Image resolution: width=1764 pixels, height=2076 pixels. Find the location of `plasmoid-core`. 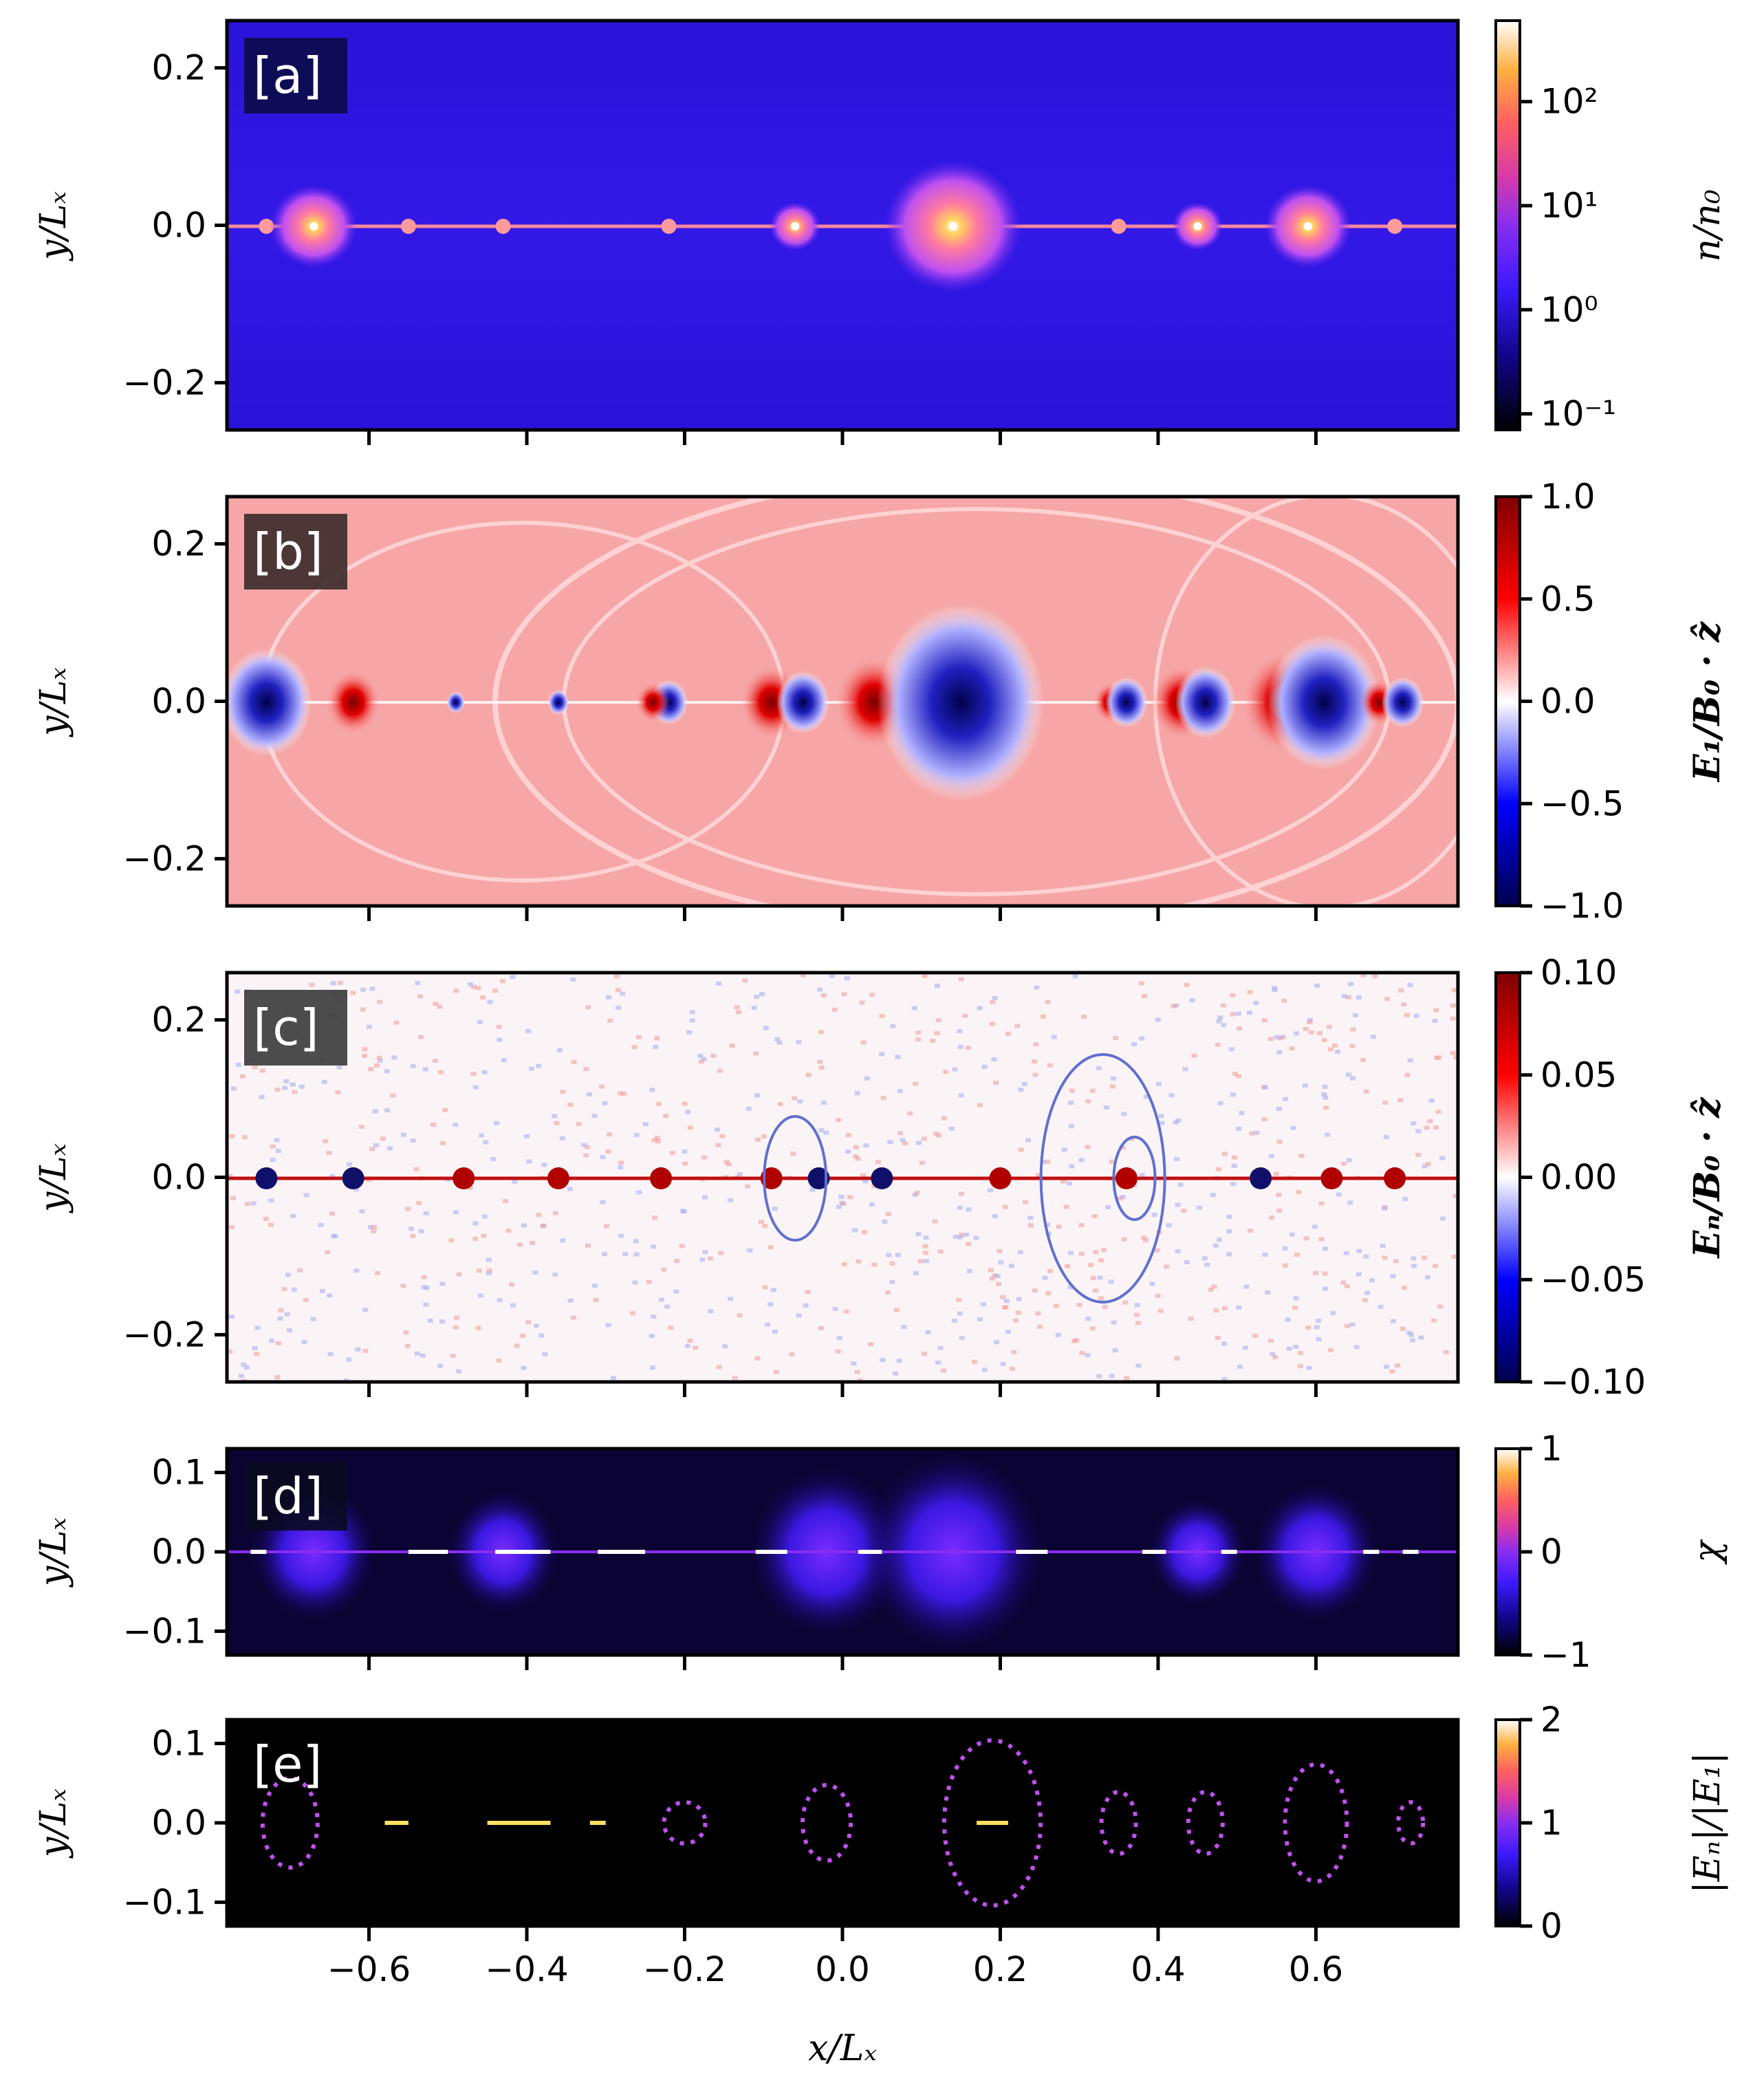

plasmoid-core is located at coordinates (1197, 226).